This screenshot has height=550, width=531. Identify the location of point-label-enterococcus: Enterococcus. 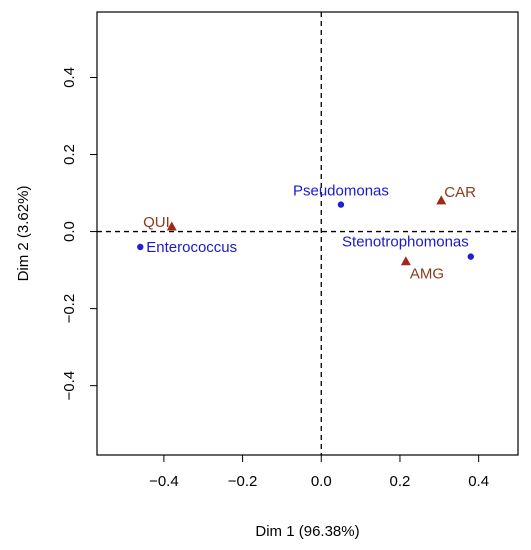
(191, 247).